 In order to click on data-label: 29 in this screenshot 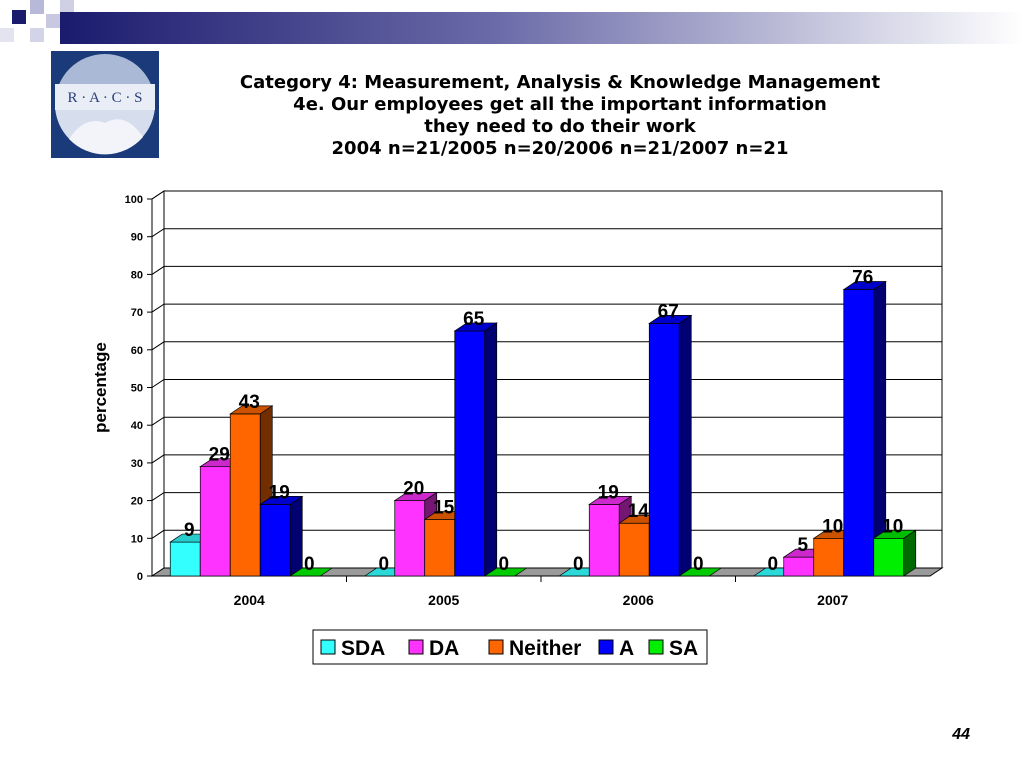, I will do `click(219, 455)`.